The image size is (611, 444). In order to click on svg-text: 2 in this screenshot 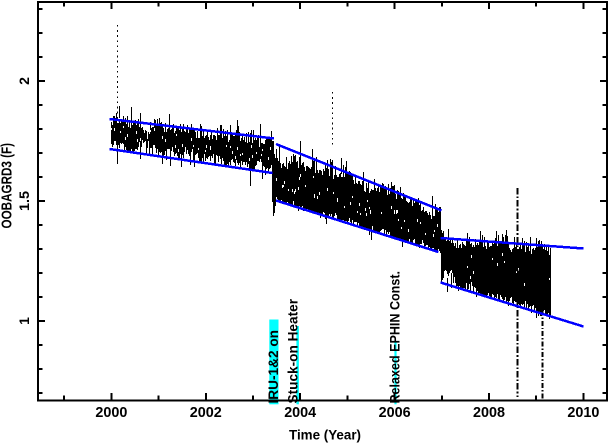, I will do `click(24, 81)`.